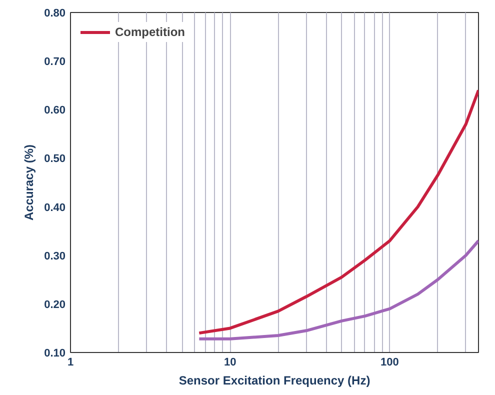  I want to click on x-tick-label: 1, so click(70, 362).